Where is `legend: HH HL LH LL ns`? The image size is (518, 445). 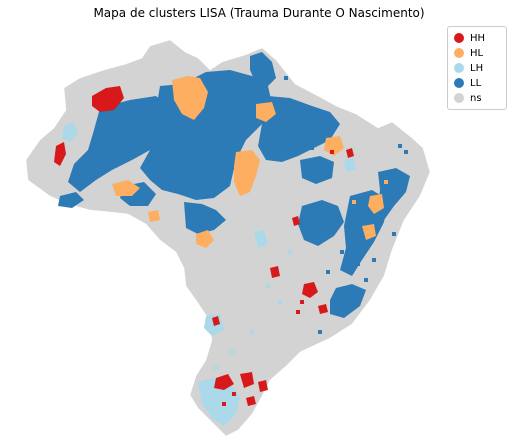
legend: HH HL LH LL ns is located at coordinates (477, 68).